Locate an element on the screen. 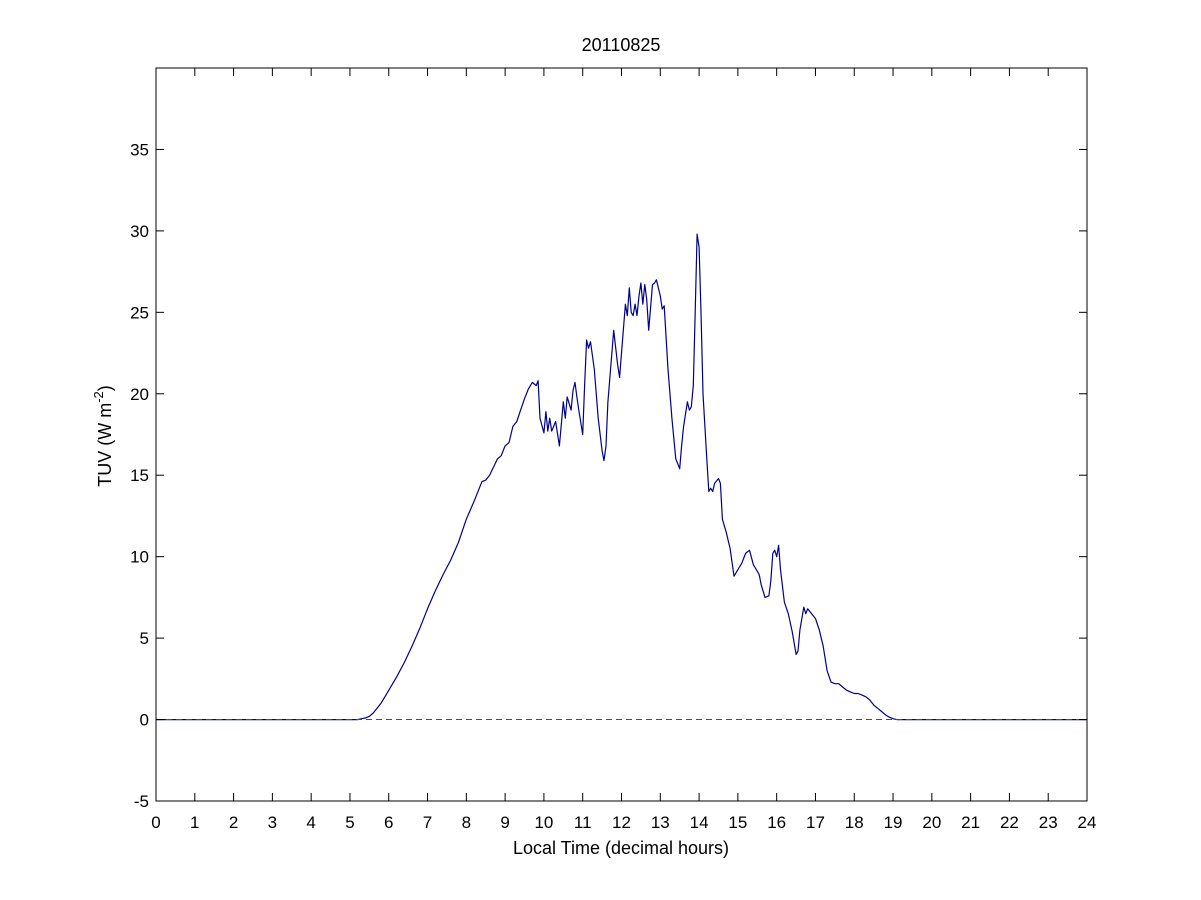 Image resolution: width=1201 pixels, height=900 pixels. x-tick-label: 4 is located at coordinates (310, 822).